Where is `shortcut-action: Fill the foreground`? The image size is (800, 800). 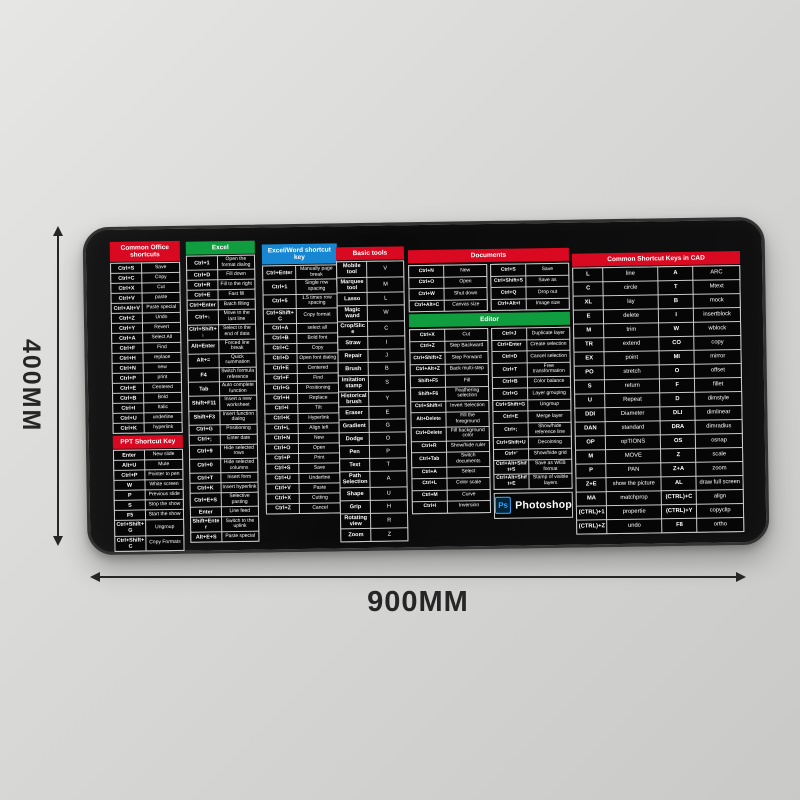 shortcut-action: Fill the foreground is located at coordinates (467, 419).